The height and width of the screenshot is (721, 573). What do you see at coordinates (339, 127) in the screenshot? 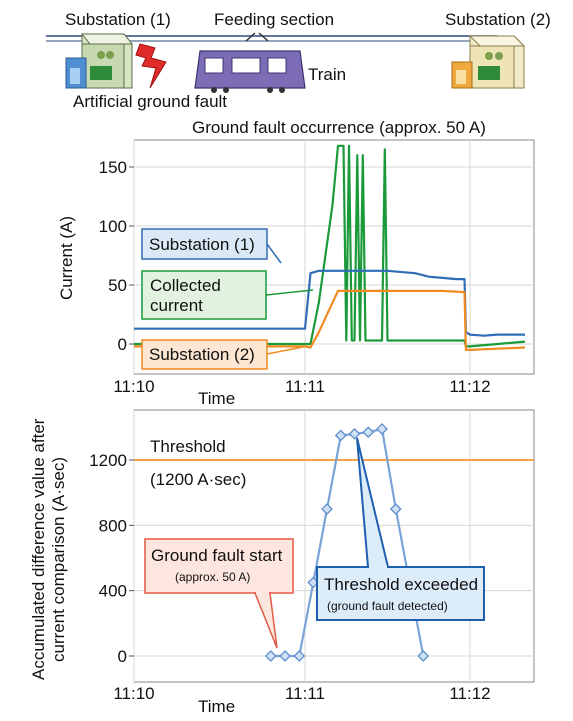
I see `fault-occurrence-label: Ground fault occurrence (approx. 50 A)` at bounding box center [339, 127].